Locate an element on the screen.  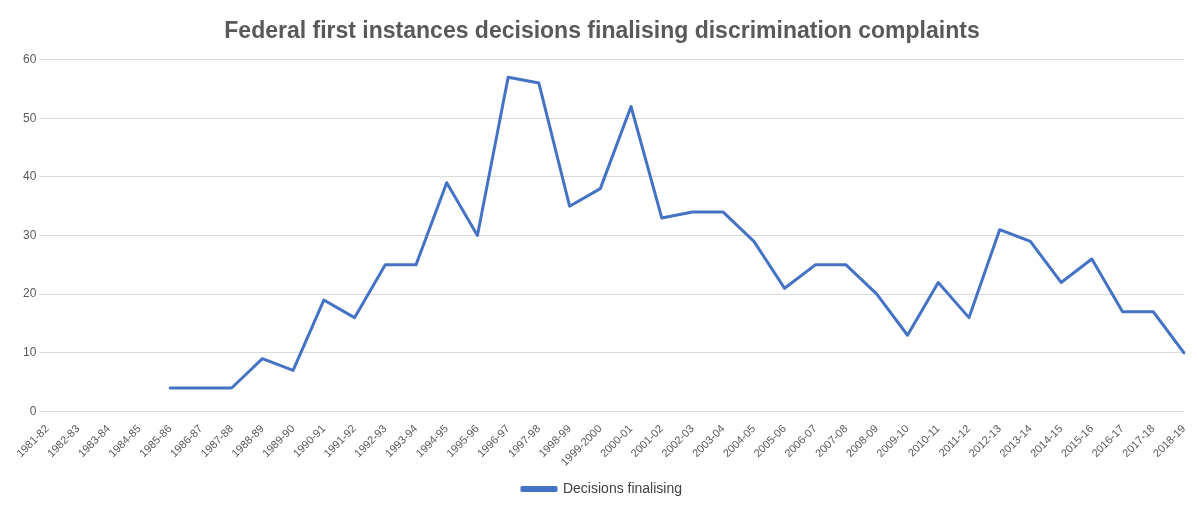
y-tick-label: 30 is located at coordinates (29, 234).